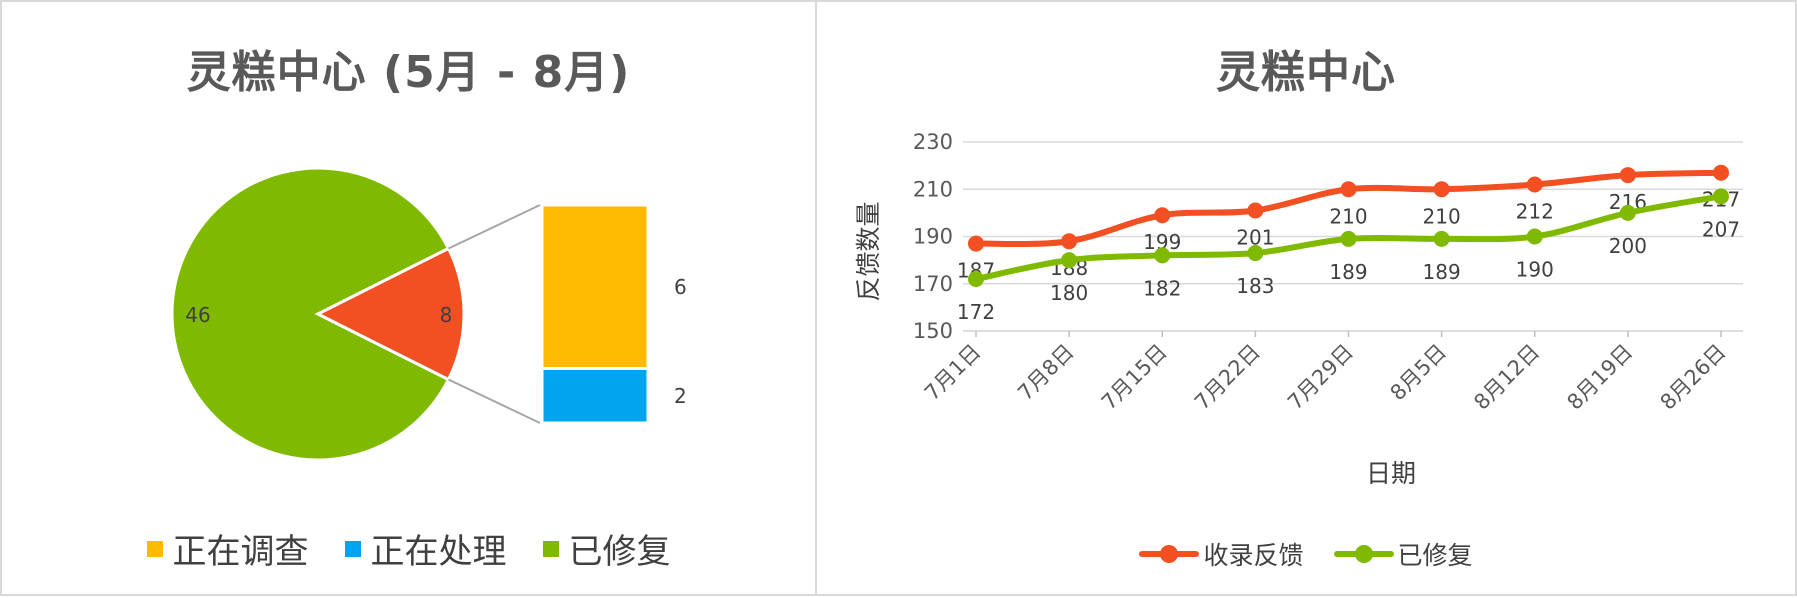 This screenshot has width=1797, height=598. What do you see at coordinates (1599, 377) in the screenshot?
I see `x-tick-label: 8月19日` at bounding box center [1599, 377].